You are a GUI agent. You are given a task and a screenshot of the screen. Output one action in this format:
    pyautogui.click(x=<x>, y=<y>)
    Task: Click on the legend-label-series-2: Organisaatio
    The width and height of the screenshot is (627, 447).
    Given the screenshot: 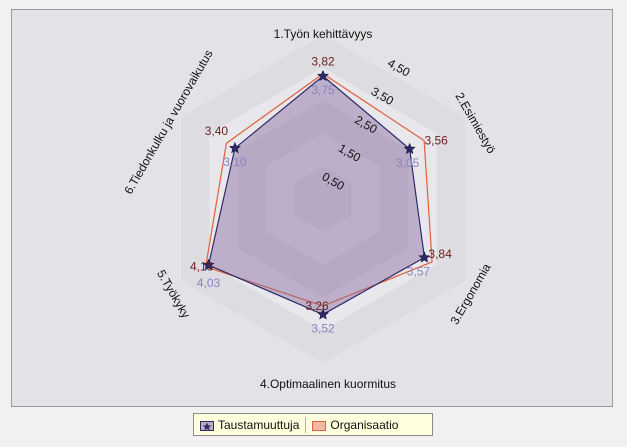 What is the action you would take?
    pyautogui.click(x=364, y=424)
    